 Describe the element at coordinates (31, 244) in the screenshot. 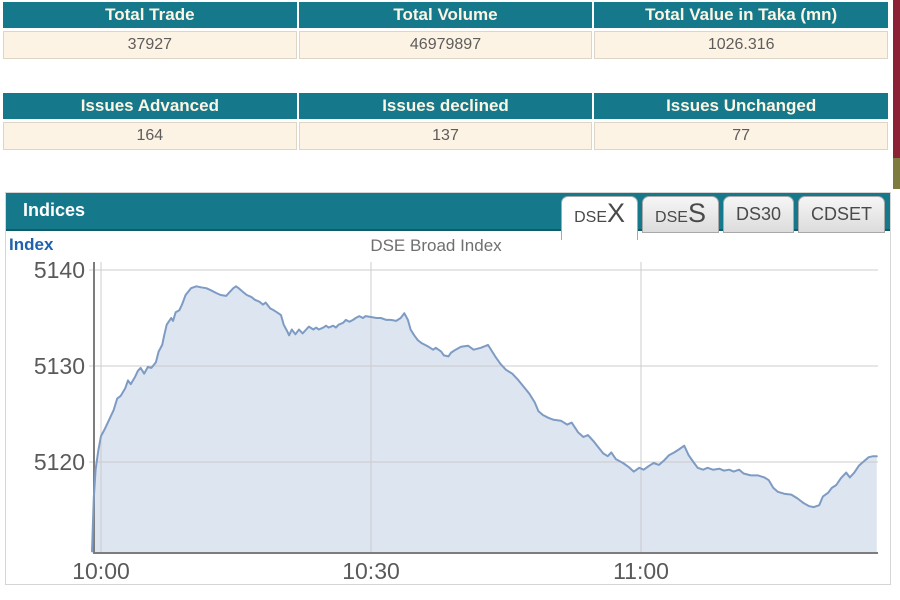

I see `index-axis-caption: Index` at that location.